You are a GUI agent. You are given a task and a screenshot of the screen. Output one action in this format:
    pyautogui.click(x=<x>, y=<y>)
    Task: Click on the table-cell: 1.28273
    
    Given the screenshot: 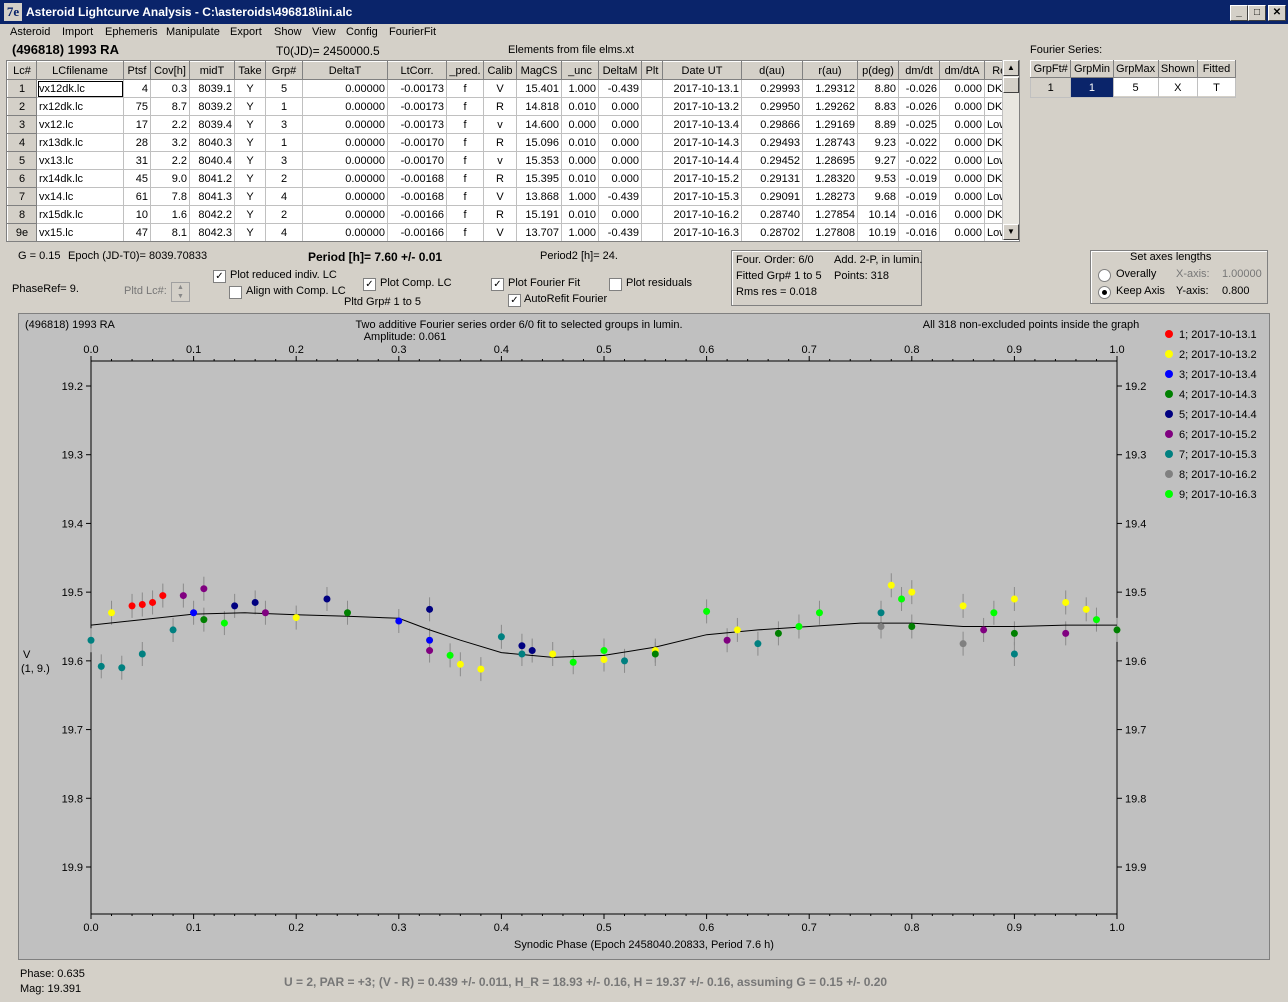 What is the action you would take?
    pyautogui.click(x=830, y=196)
    